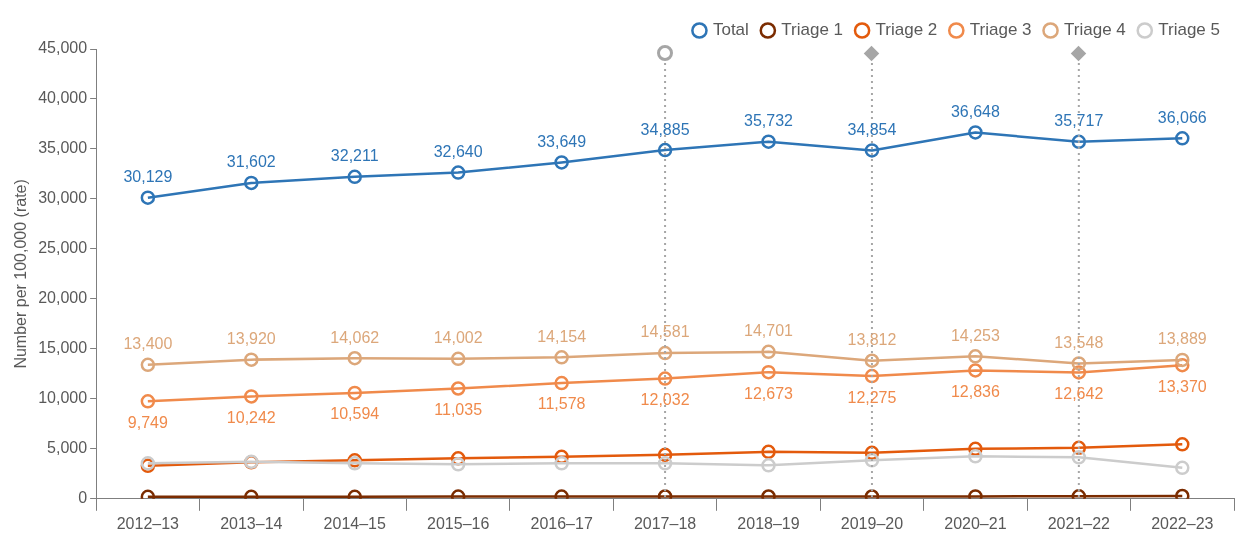 This screenshot has width=1252, height=554. What do you see at coordinates (83, 498) in the screenshot?
I see `y-tick-label: 0` at bounding box center [83, 498].